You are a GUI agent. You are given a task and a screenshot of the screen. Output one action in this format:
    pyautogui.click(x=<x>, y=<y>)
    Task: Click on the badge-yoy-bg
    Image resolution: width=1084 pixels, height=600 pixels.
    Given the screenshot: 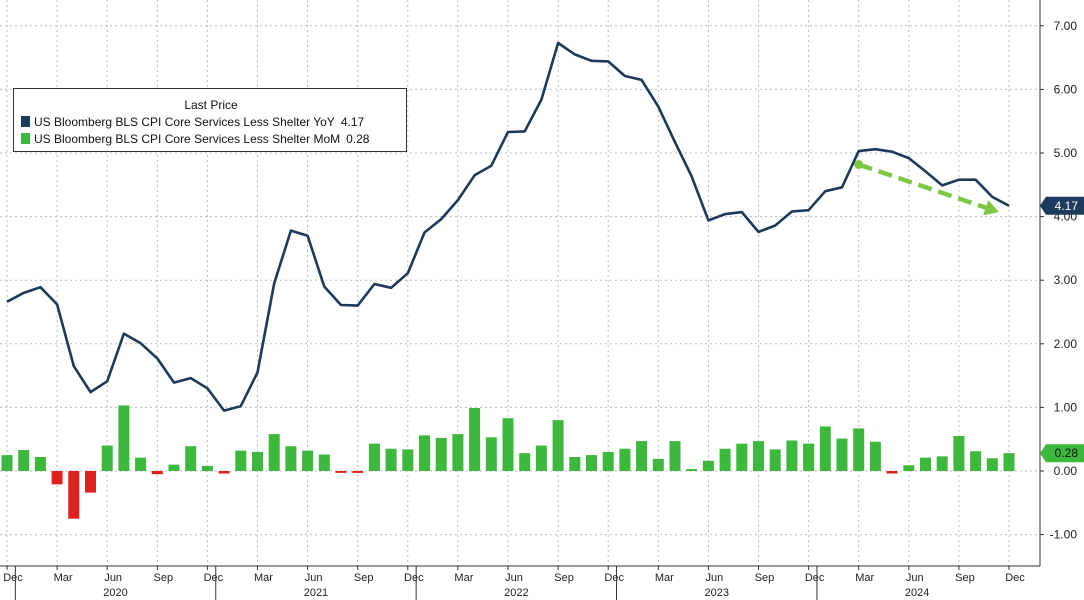 What is the action you would take?
    pyautogui.click(x=1062, y=205)
    